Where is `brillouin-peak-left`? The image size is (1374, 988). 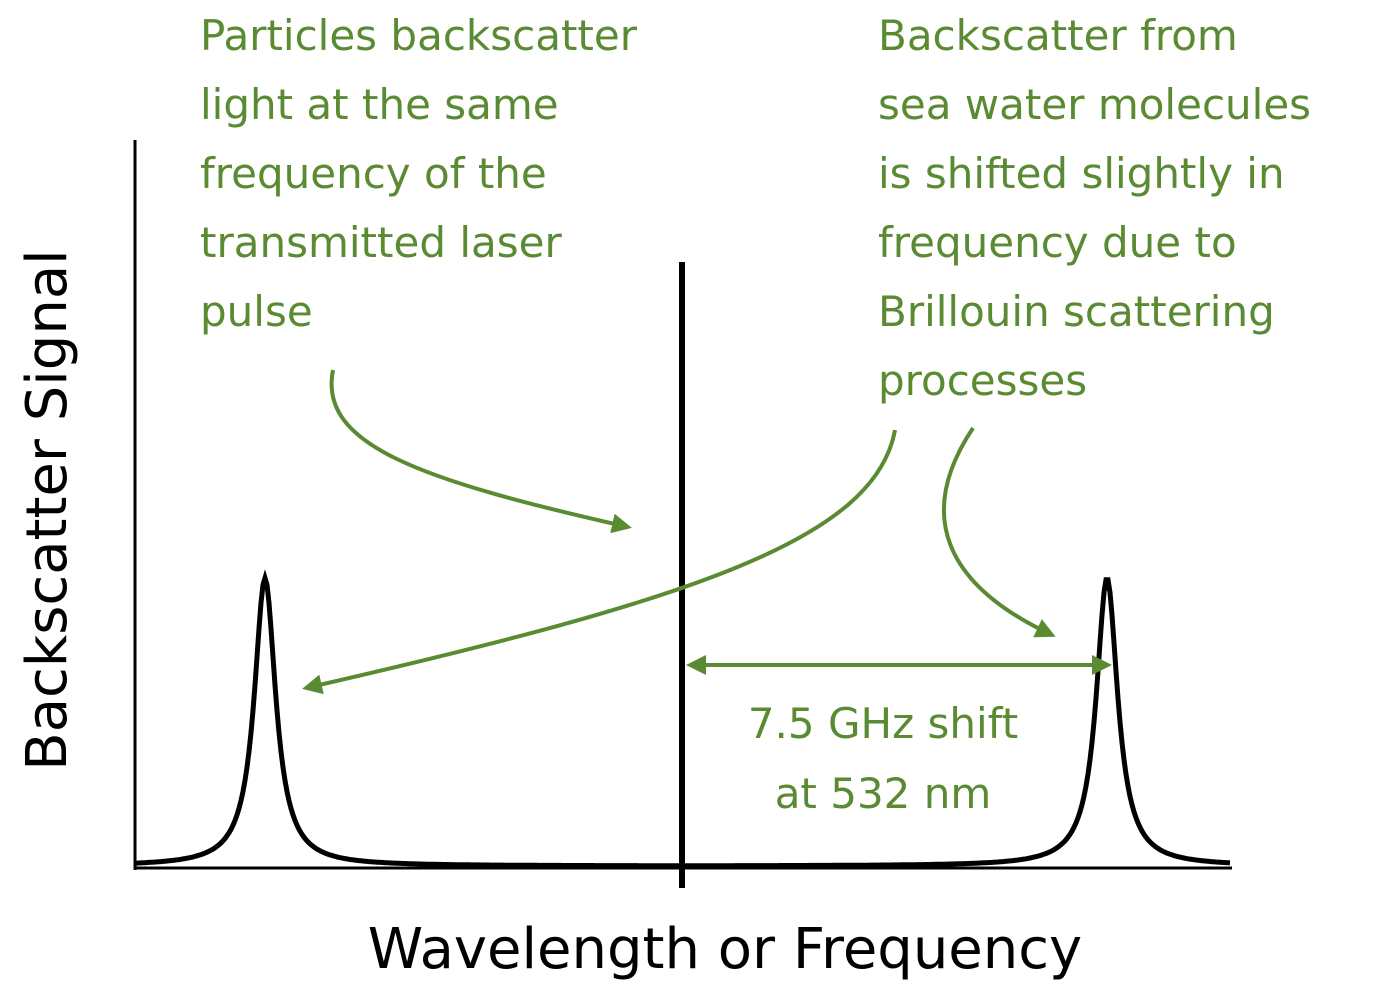
brillouin-peak-left is located at coordinates (407, 719).